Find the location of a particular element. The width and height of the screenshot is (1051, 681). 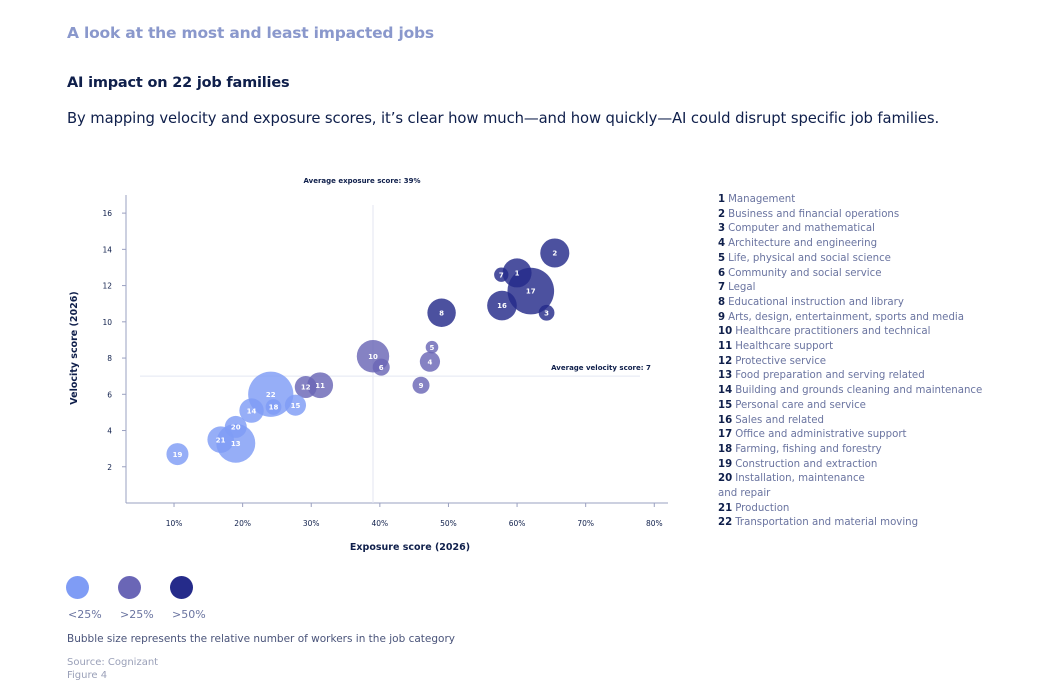

bubble-label-6: 6 is located at coordinates (381, 368).